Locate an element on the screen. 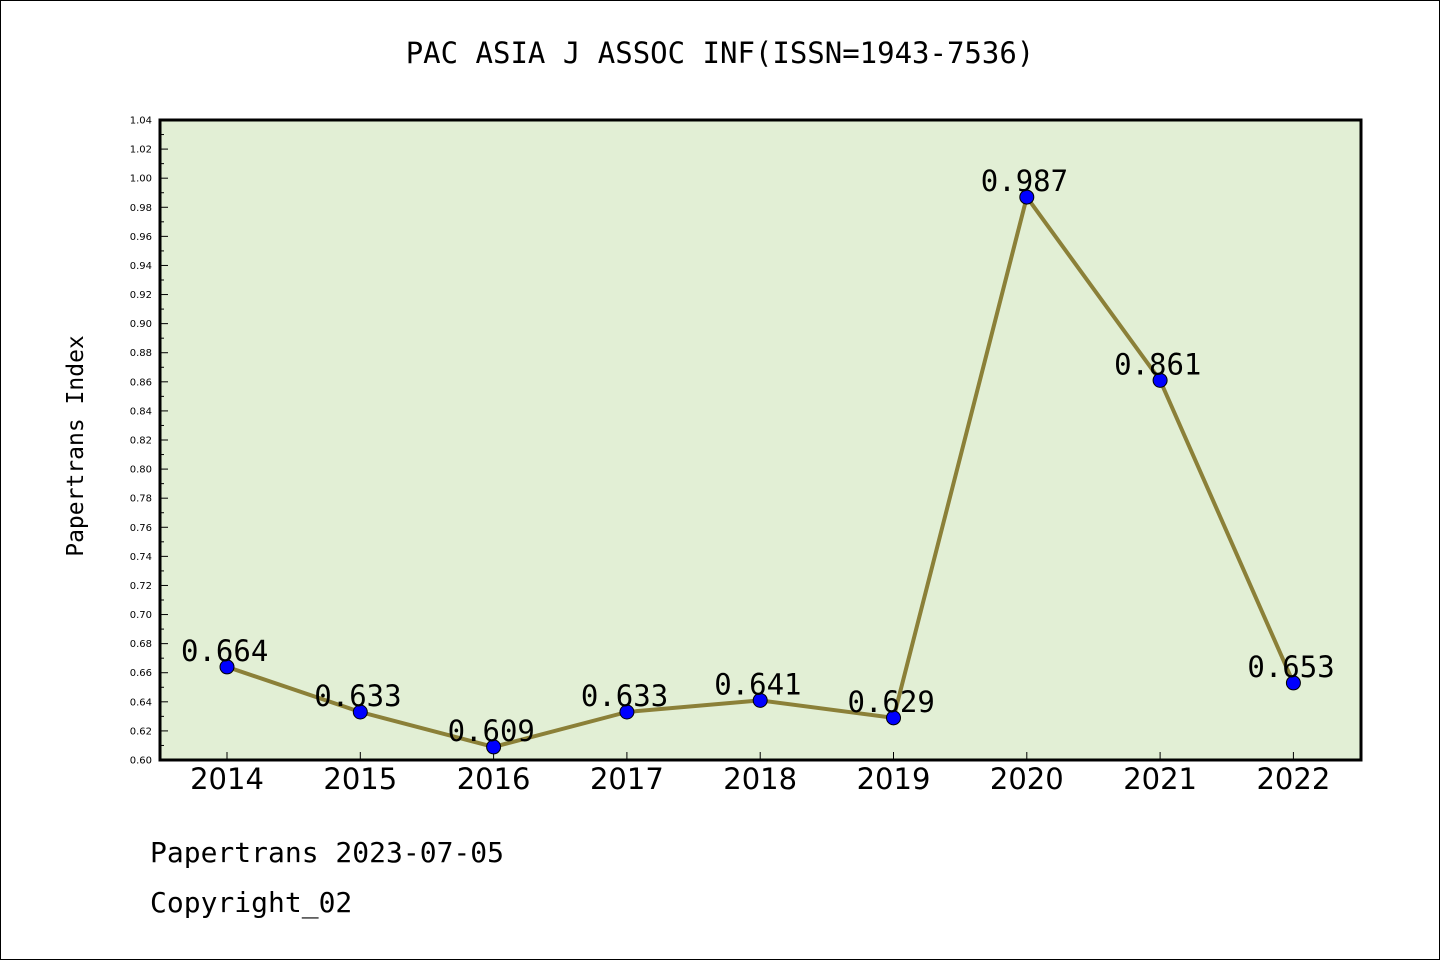 The height and width of the screenshot is (960, 1440). data-label: 0.641 is located at coordinates (757, 684).